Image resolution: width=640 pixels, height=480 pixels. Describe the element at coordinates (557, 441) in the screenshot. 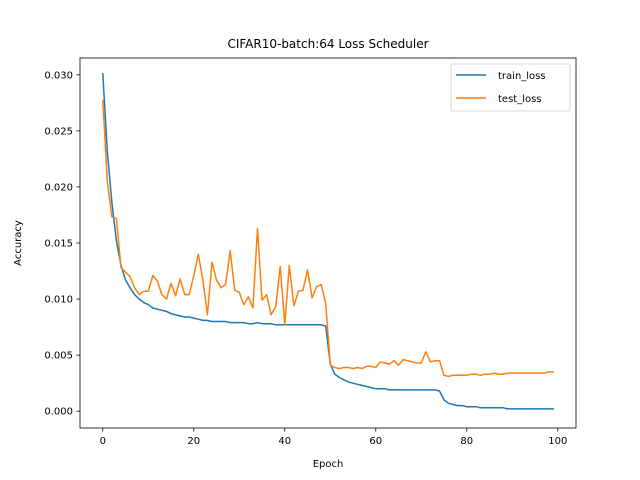

I see `x-tick-label: 100` at that location.